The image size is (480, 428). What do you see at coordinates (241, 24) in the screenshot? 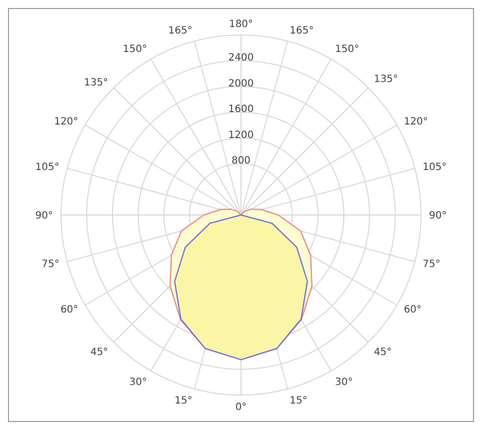
I see `spoke-label: 180°` at bounding box center [241, 24].